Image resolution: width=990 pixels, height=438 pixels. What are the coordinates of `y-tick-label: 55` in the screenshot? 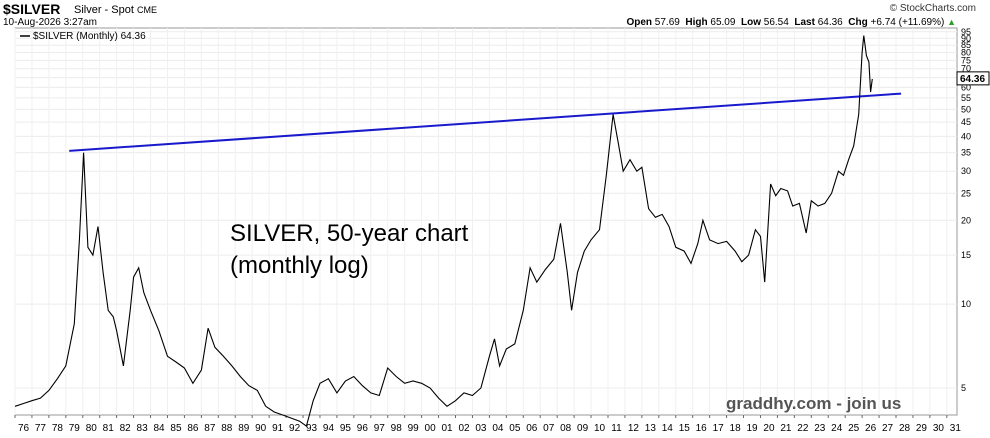 It's located at (966, 98).